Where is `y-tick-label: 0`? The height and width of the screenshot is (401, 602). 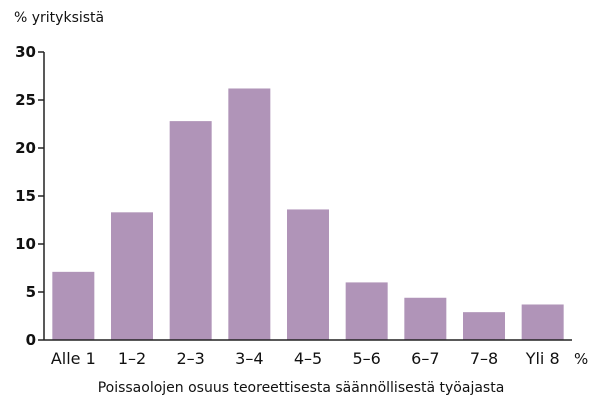
y-tick-label: 0 is located at coordinates (31, 340).